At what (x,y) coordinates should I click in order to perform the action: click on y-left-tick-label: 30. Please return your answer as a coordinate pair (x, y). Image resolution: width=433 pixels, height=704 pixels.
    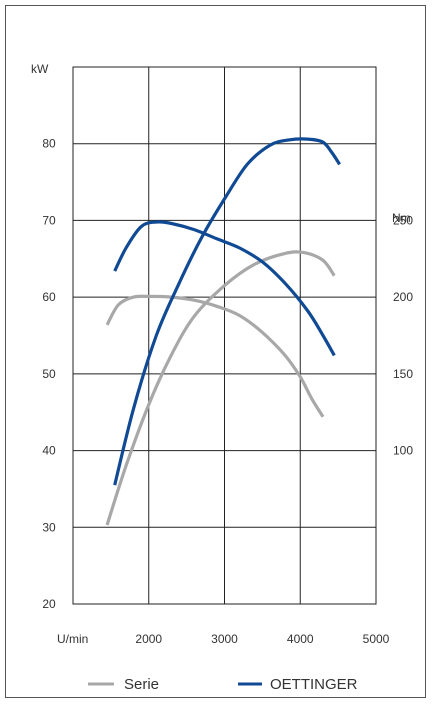
    Looking at the image, I should click on (49, 527).